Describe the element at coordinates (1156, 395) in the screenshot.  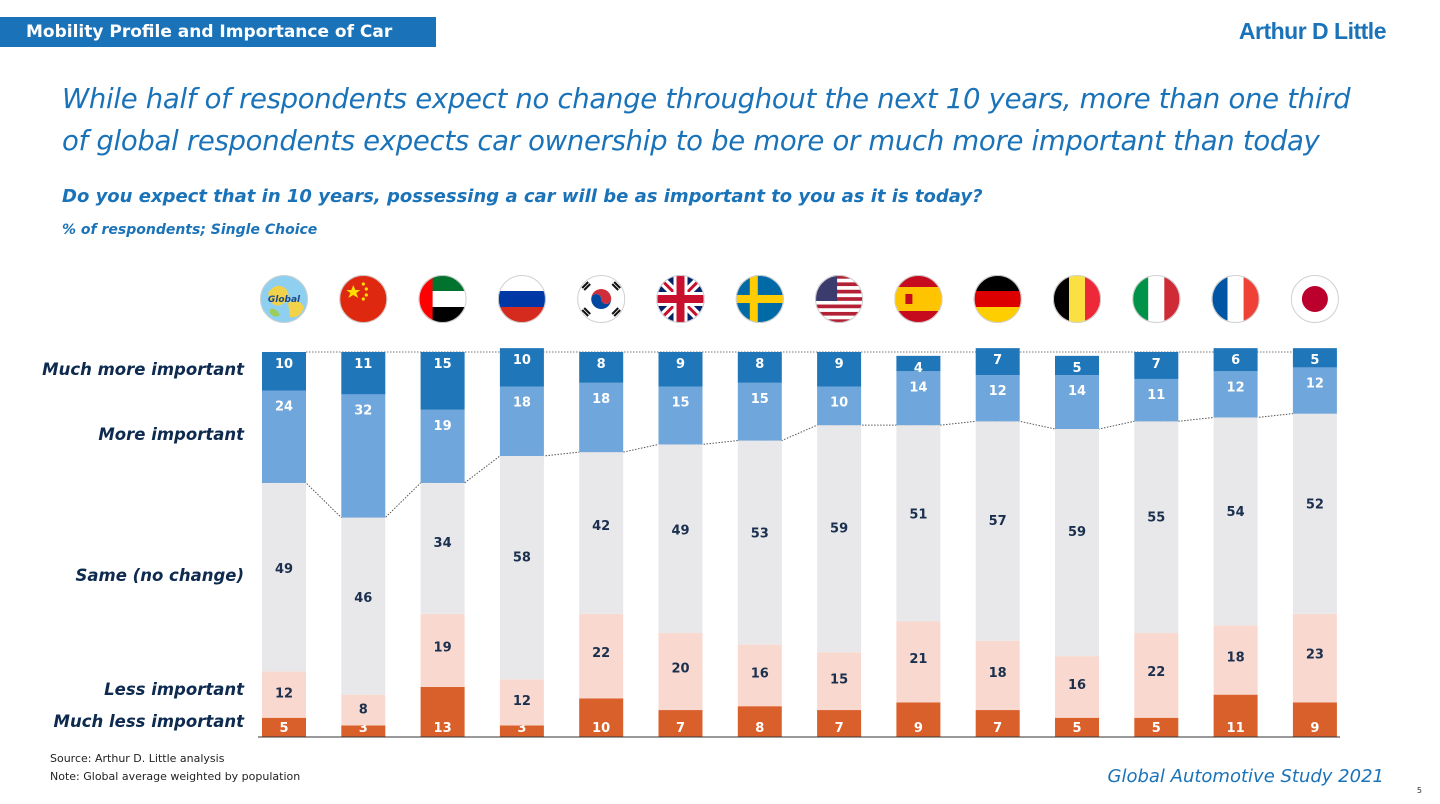
I see `data-label-italy-more-important: 11` at that location.